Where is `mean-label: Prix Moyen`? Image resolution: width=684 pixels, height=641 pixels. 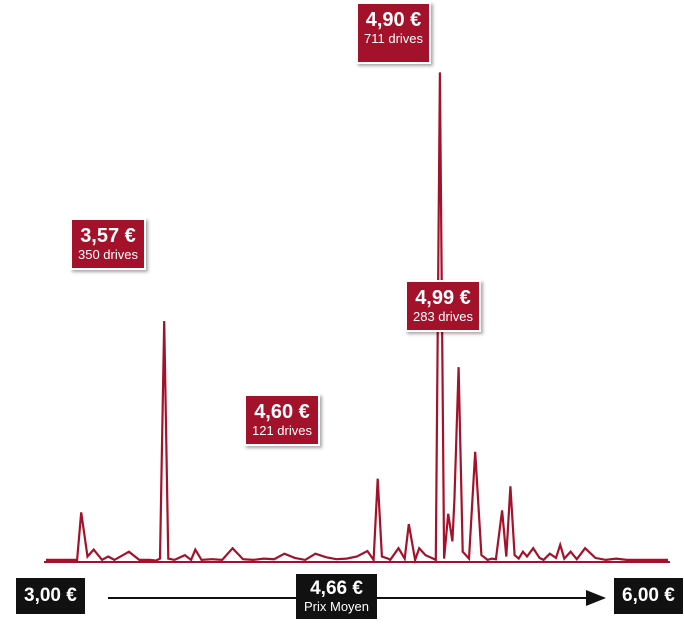
mean-label: Prix Moyen is located at coordinates (337, 606).